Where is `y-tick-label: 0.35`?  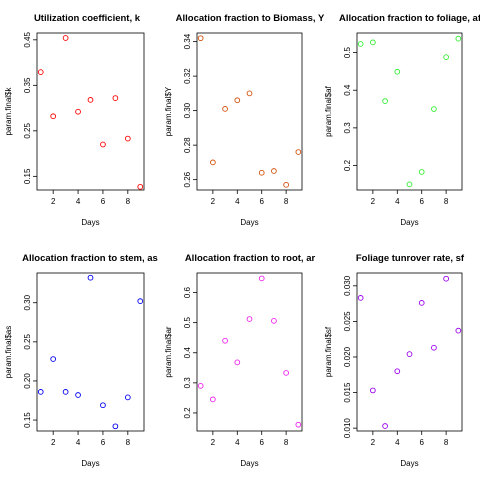
y-tick-label: 0.35 is located at coordinates (27, 85).